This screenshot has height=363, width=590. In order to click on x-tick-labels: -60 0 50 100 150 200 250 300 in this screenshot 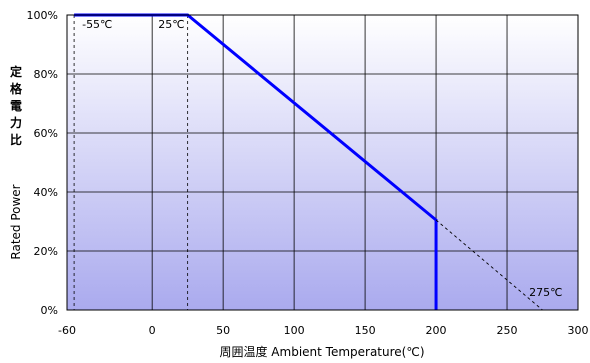, I will do `click(323, 330)`.